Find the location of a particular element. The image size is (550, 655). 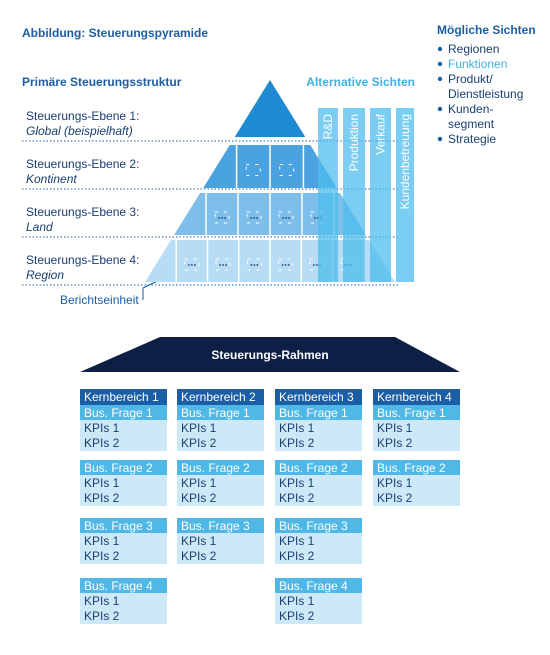

alt-label: Verkauf is located at coordinates (381, 133).